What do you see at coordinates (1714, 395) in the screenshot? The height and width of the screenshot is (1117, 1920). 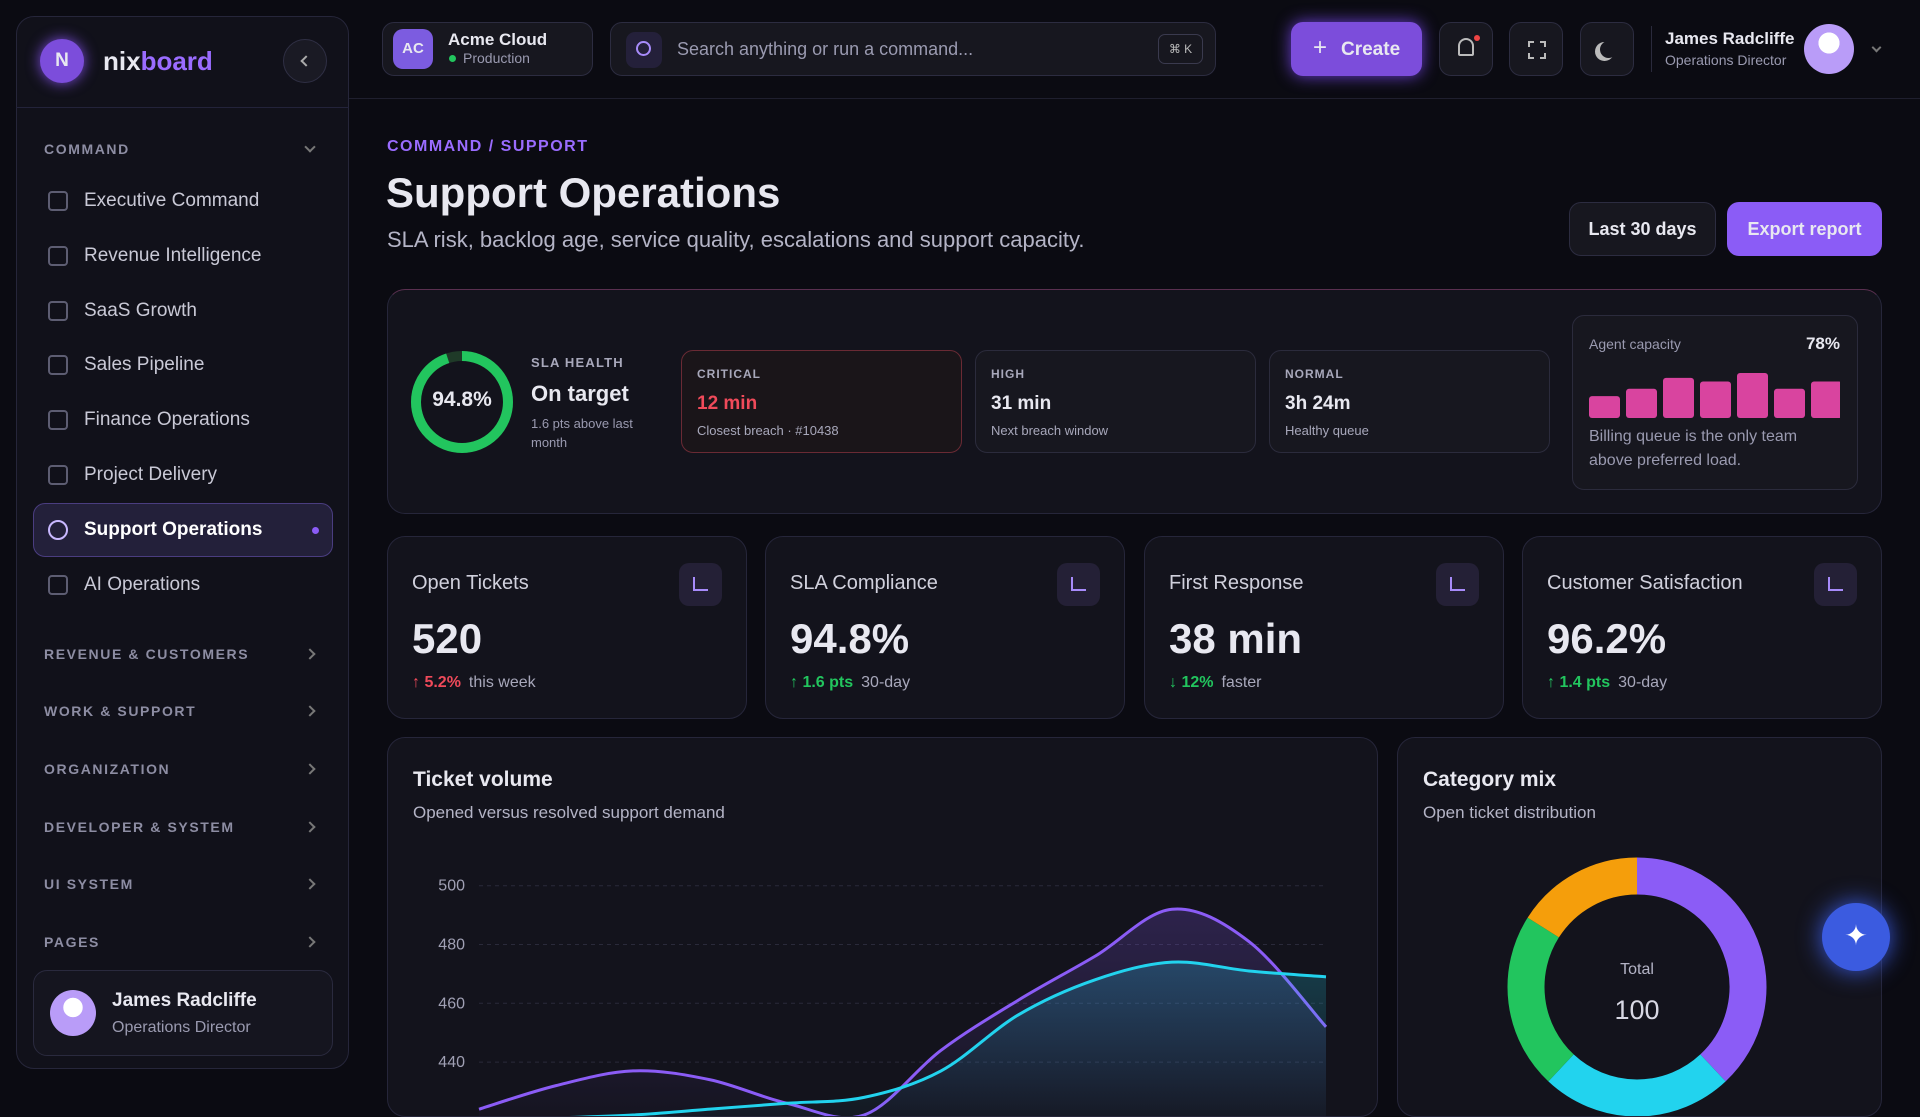 I see `capacity-bars` at bounding box center [1714, 395].